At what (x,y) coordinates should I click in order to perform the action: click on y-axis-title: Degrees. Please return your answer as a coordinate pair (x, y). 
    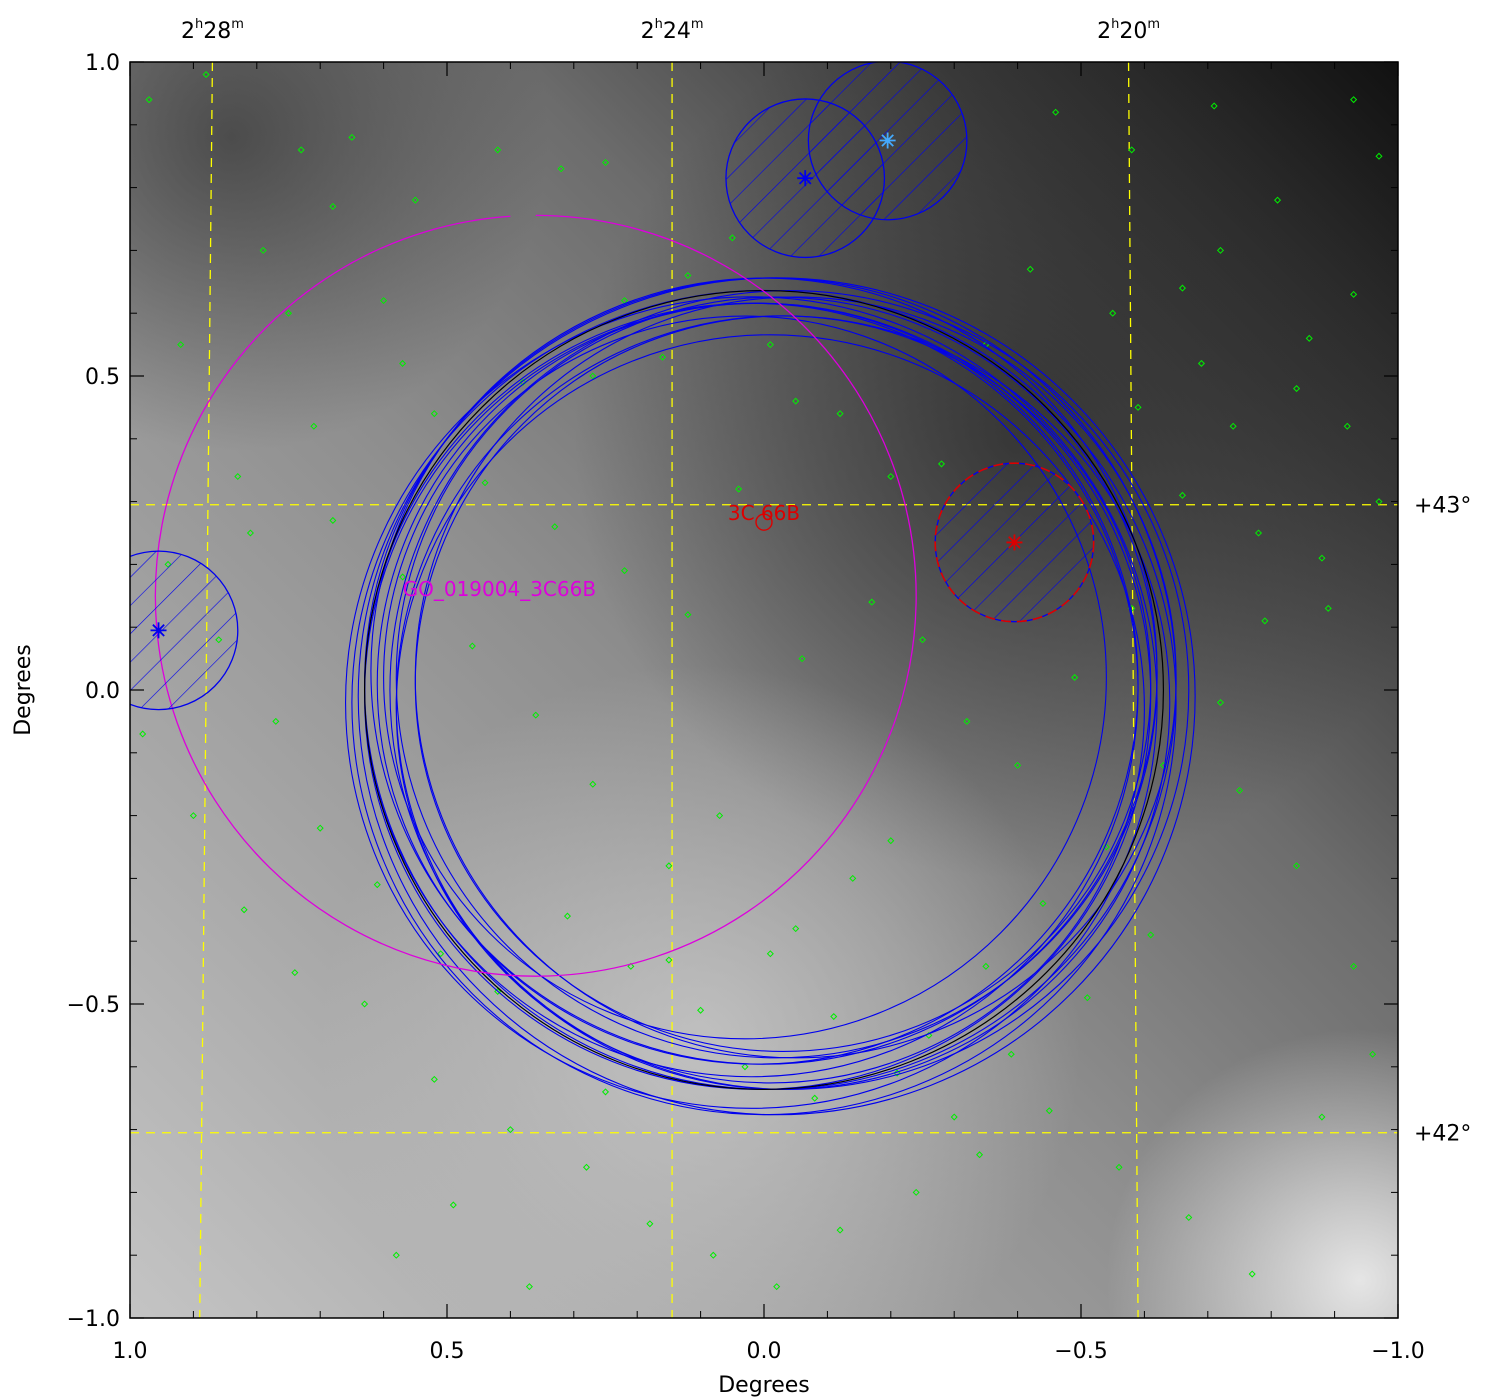
    Looking at the image, I should click on (23, 690).